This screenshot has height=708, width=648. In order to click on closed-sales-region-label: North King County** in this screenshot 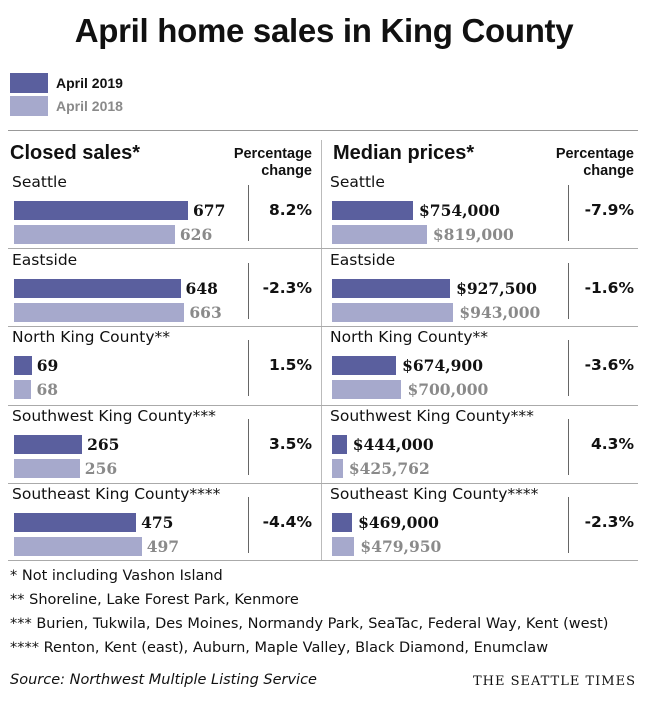, I will do `click(91, 337)`.